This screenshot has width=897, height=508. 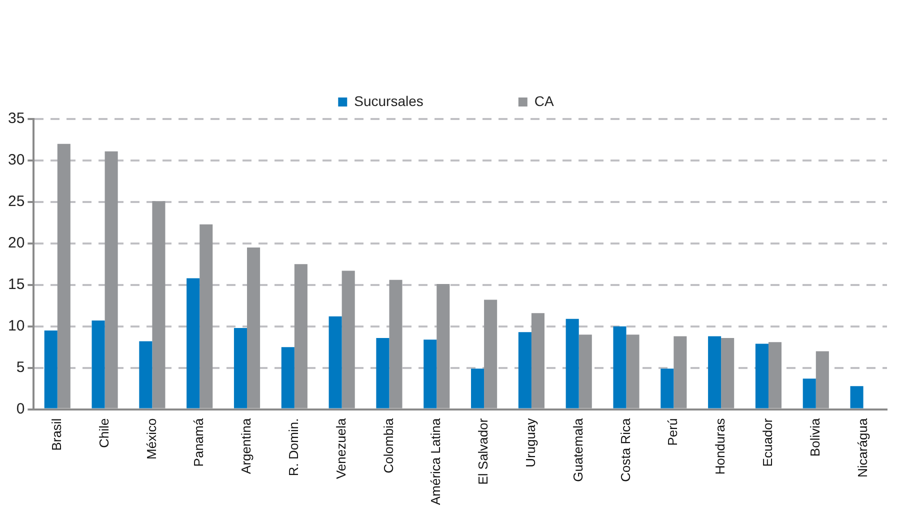 What do you see at coordinates (814, 437) in the screenshot?
I see `x-tick-label: Bolivia` at bounding box center [814, 437].